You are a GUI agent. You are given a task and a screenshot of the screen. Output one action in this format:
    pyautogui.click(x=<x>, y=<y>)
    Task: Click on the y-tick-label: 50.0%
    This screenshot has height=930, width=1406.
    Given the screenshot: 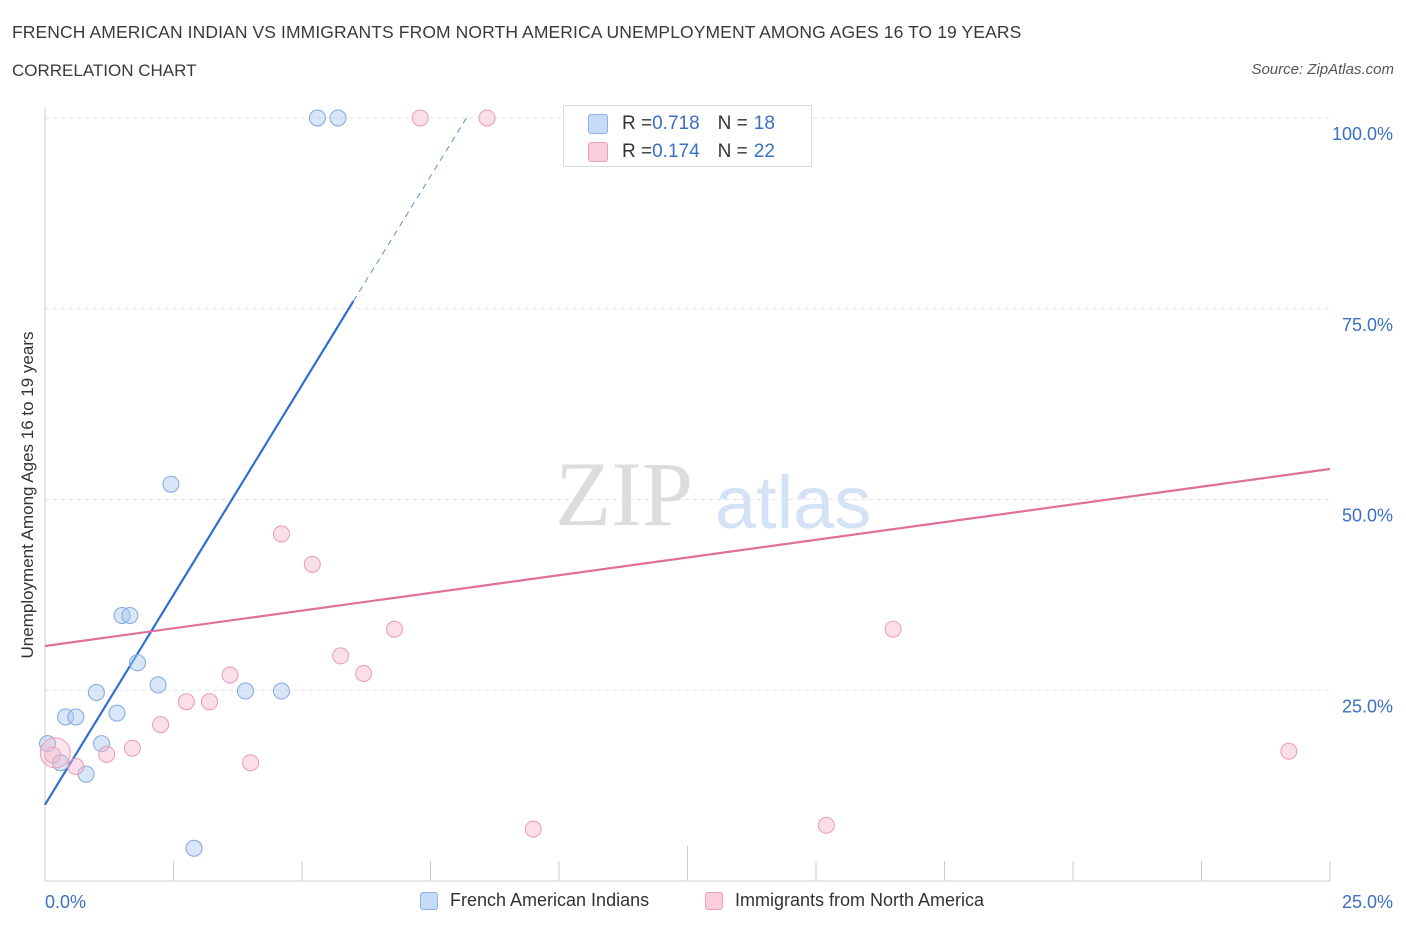 What is the action you would take?
    pyautogui.click(x=1367, y=516)
    